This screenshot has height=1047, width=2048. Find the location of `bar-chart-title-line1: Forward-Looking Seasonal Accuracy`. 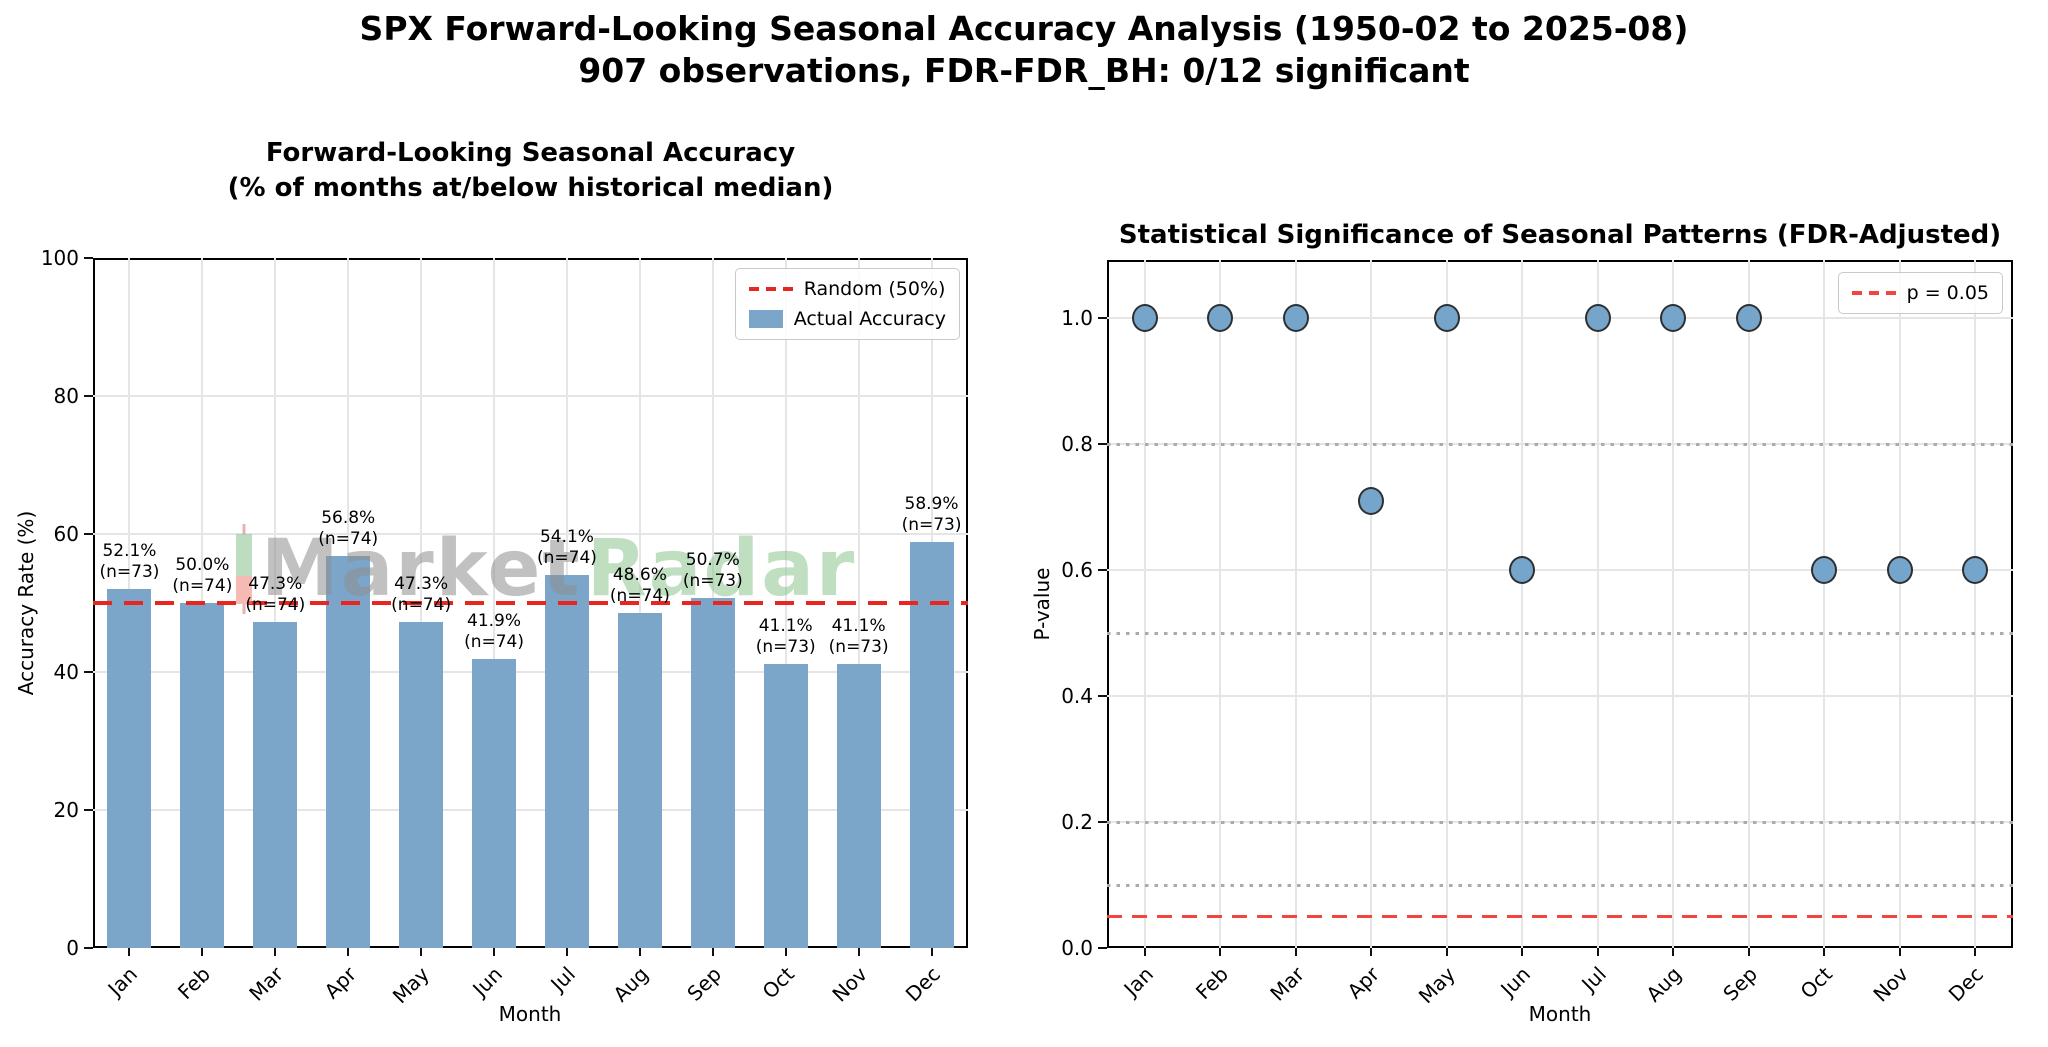

bar-chart-title-line1: Forward-Looking Seasonal Accuracy is located at coordinates (530, 153).